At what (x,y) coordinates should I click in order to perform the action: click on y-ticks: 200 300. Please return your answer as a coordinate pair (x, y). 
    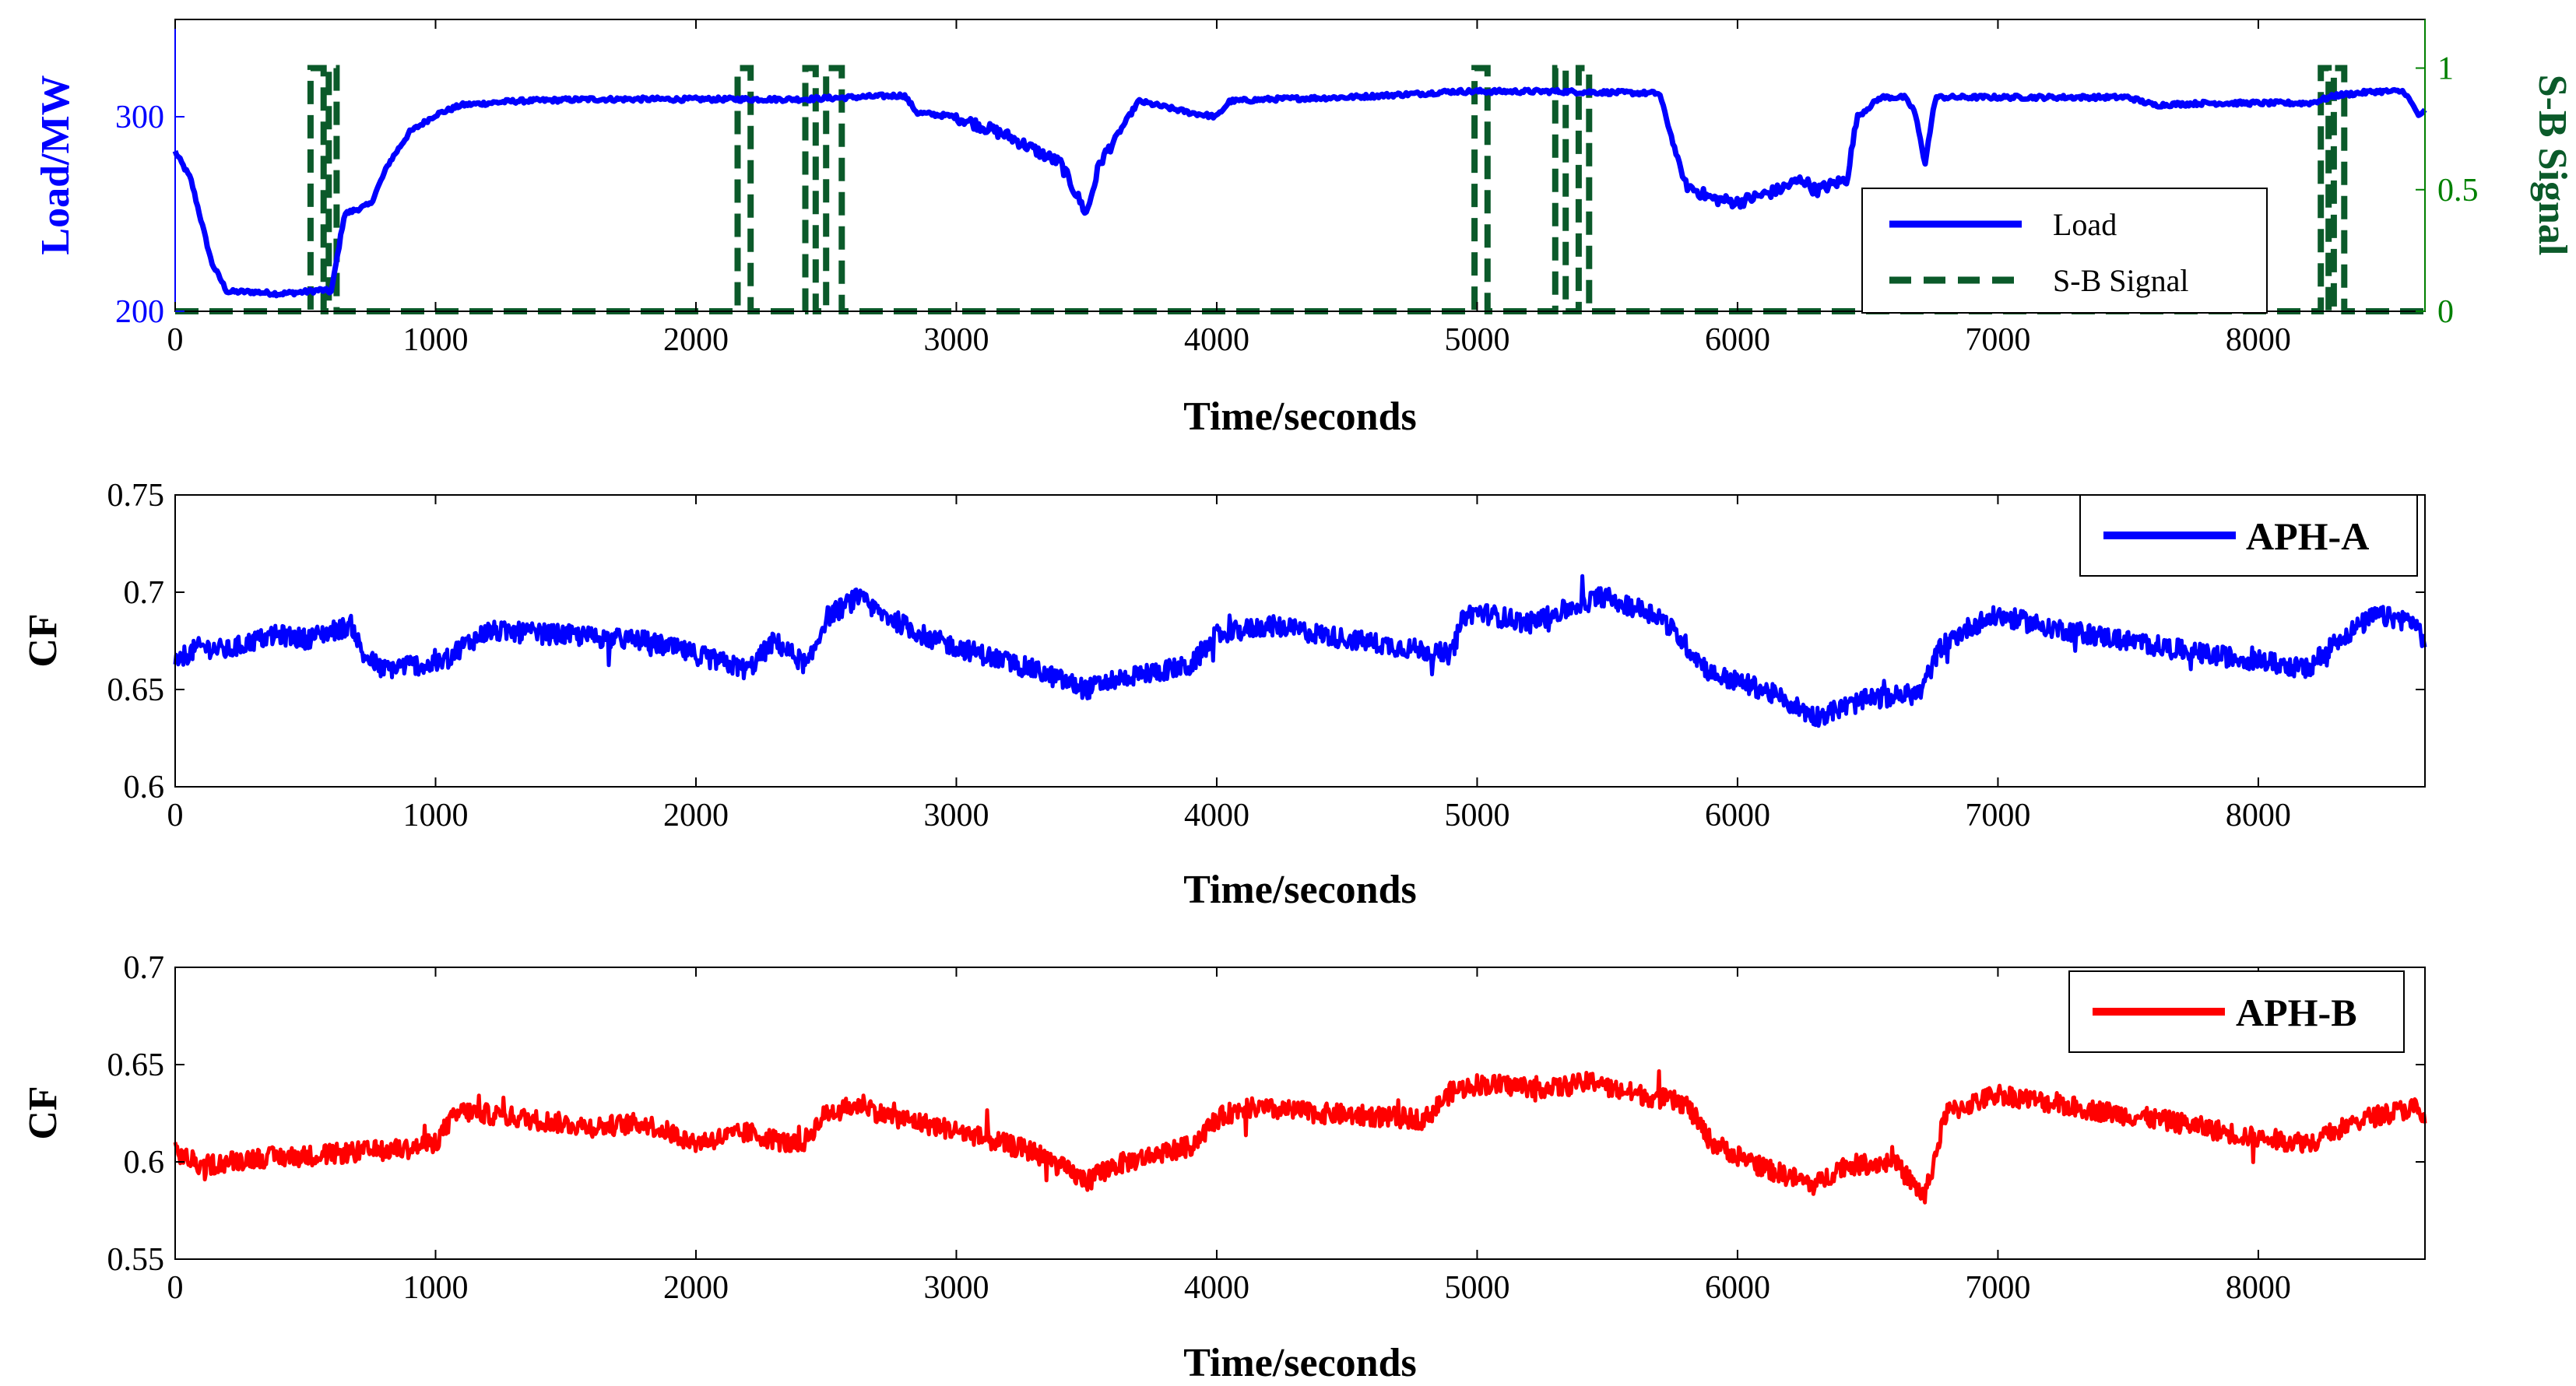
    Looking at the image, I should click on (150, 215).